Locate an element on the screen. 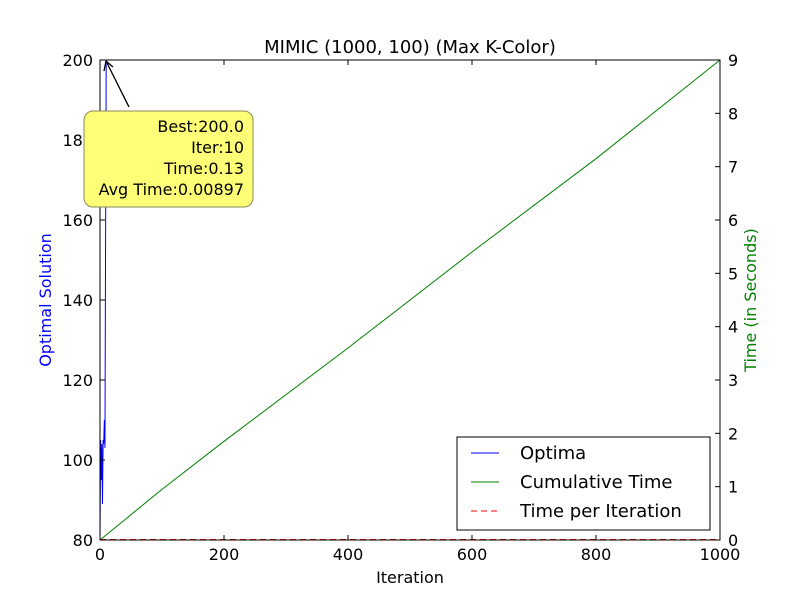  y-axis-left-label: Optimal Solution is located at coordinates (45, 300).